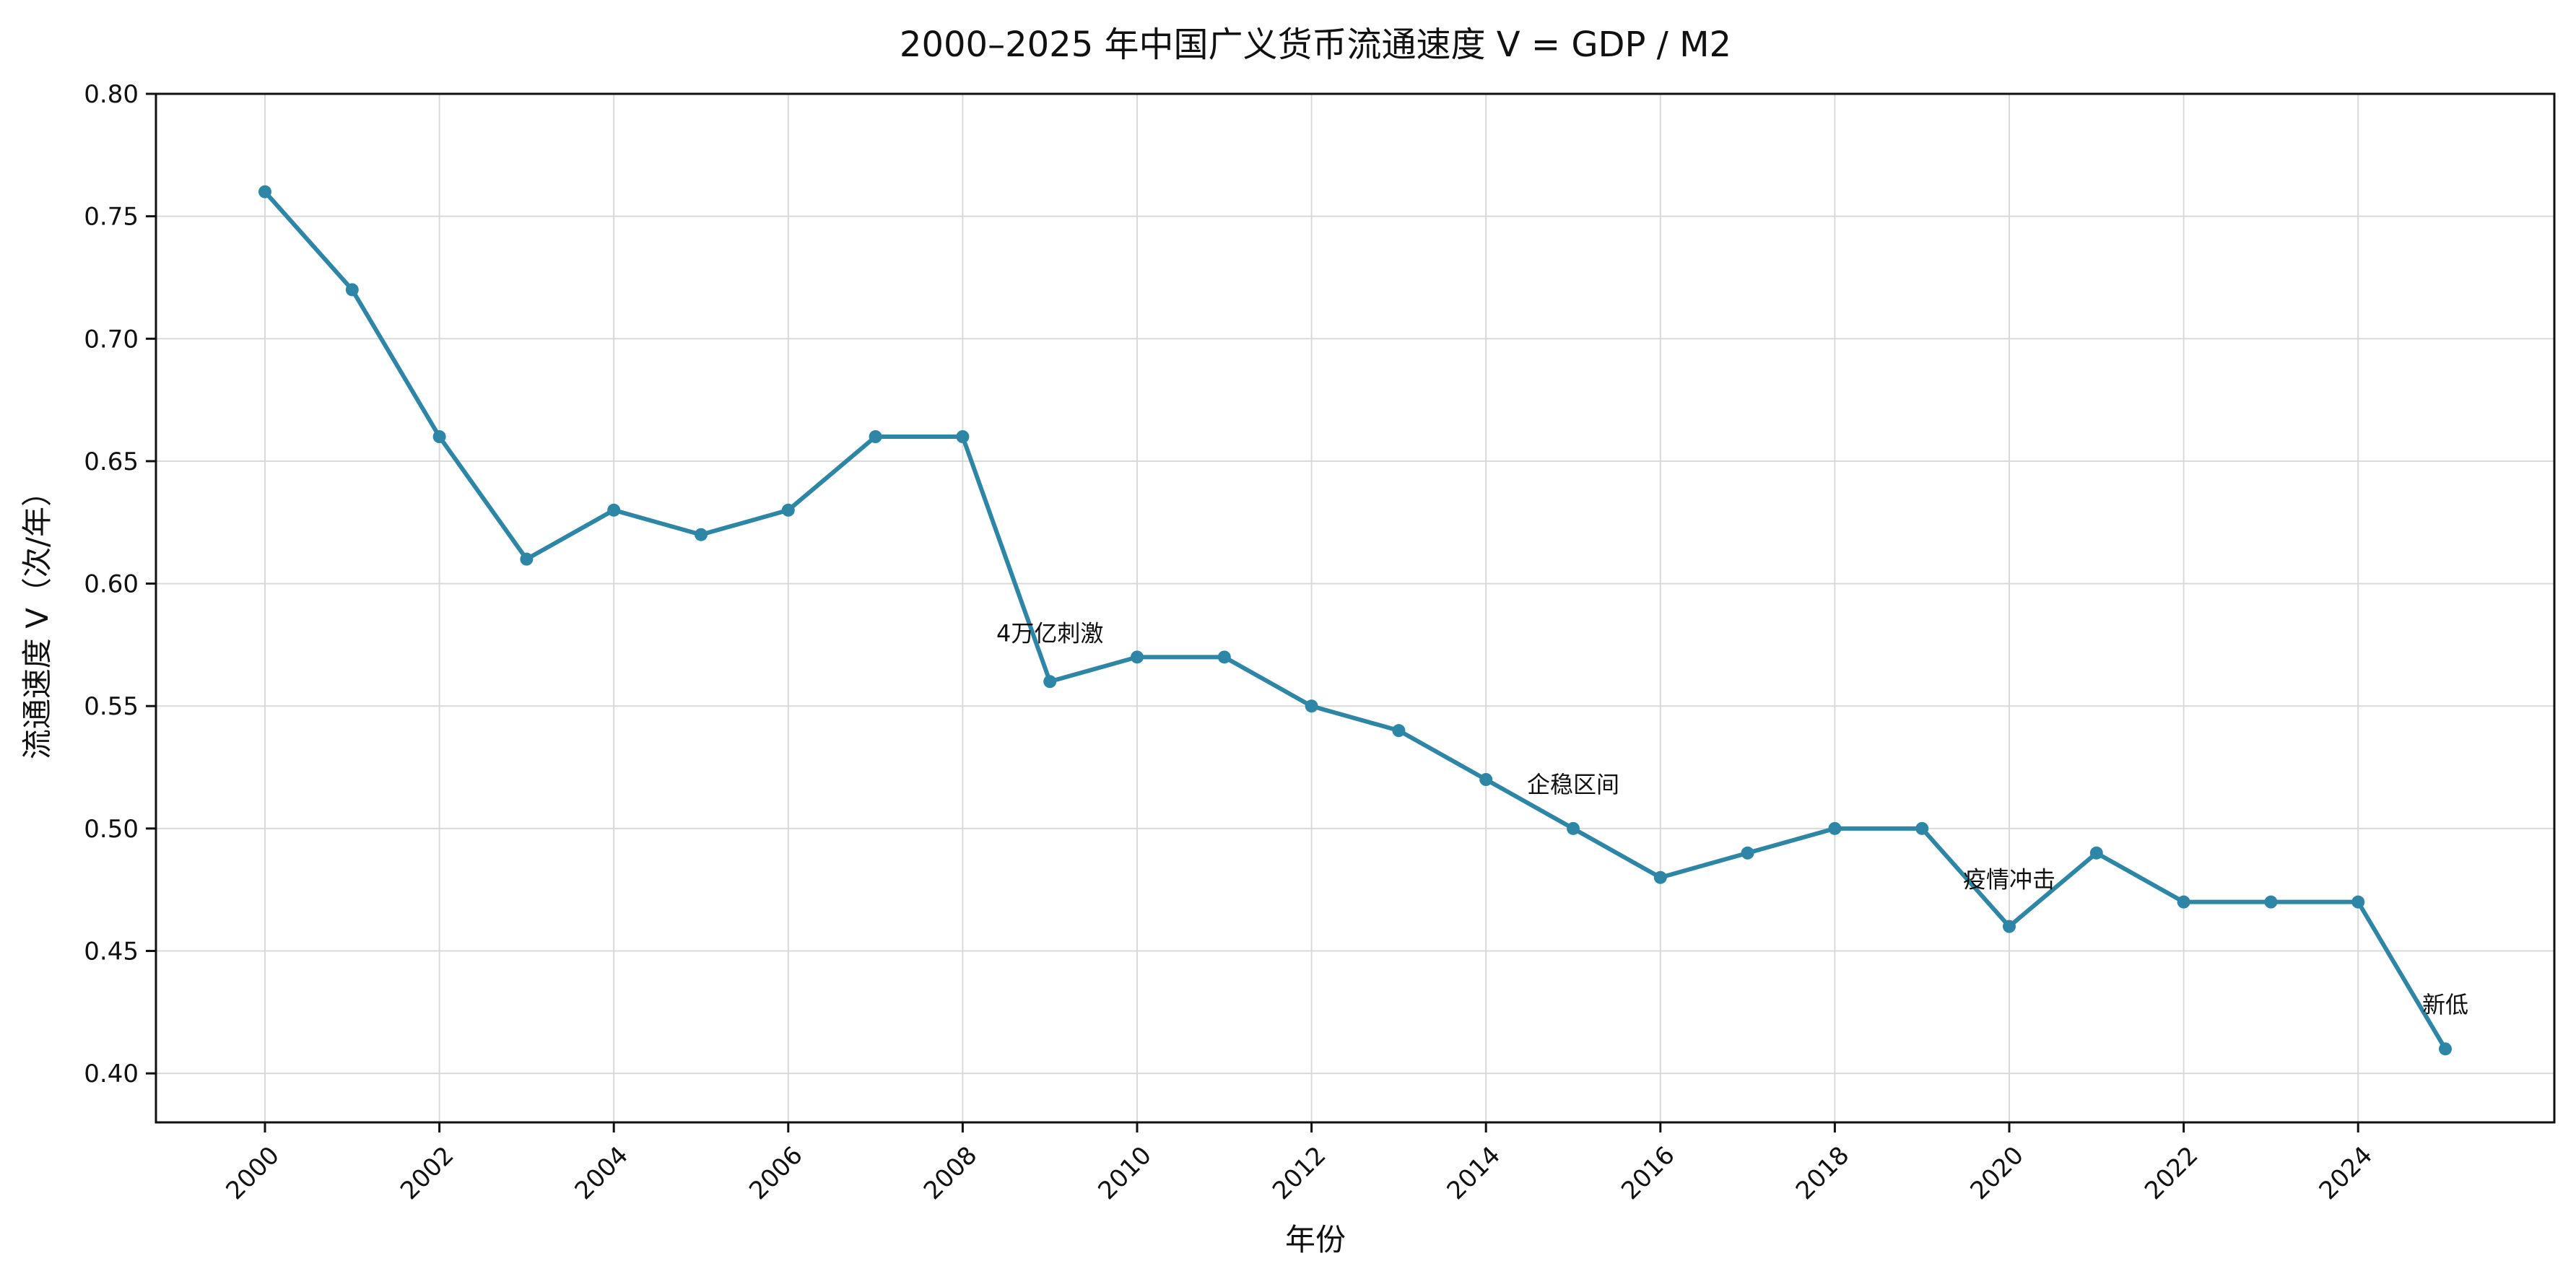  Describe the element at coordinates (111, 94) in the screenshot. I see `y-tick-label: 0.80` at that location.